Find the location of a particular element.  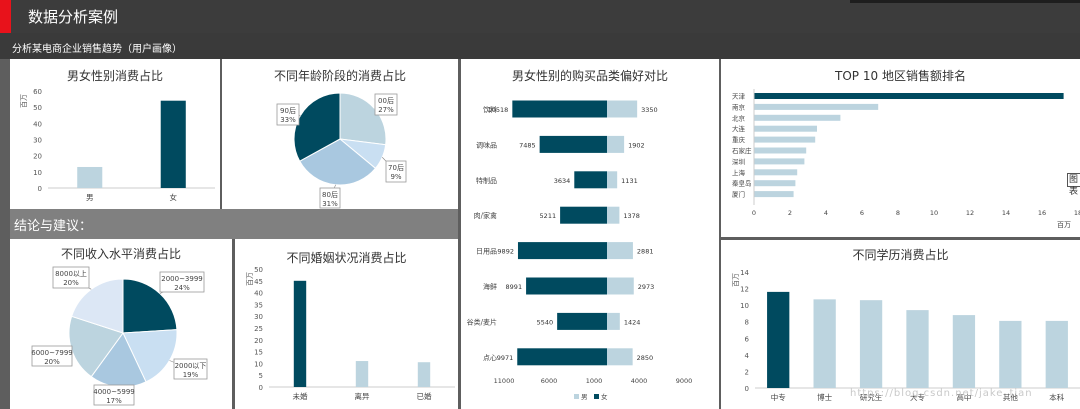

data-label: 1131 is located at coordinates (629, 181).